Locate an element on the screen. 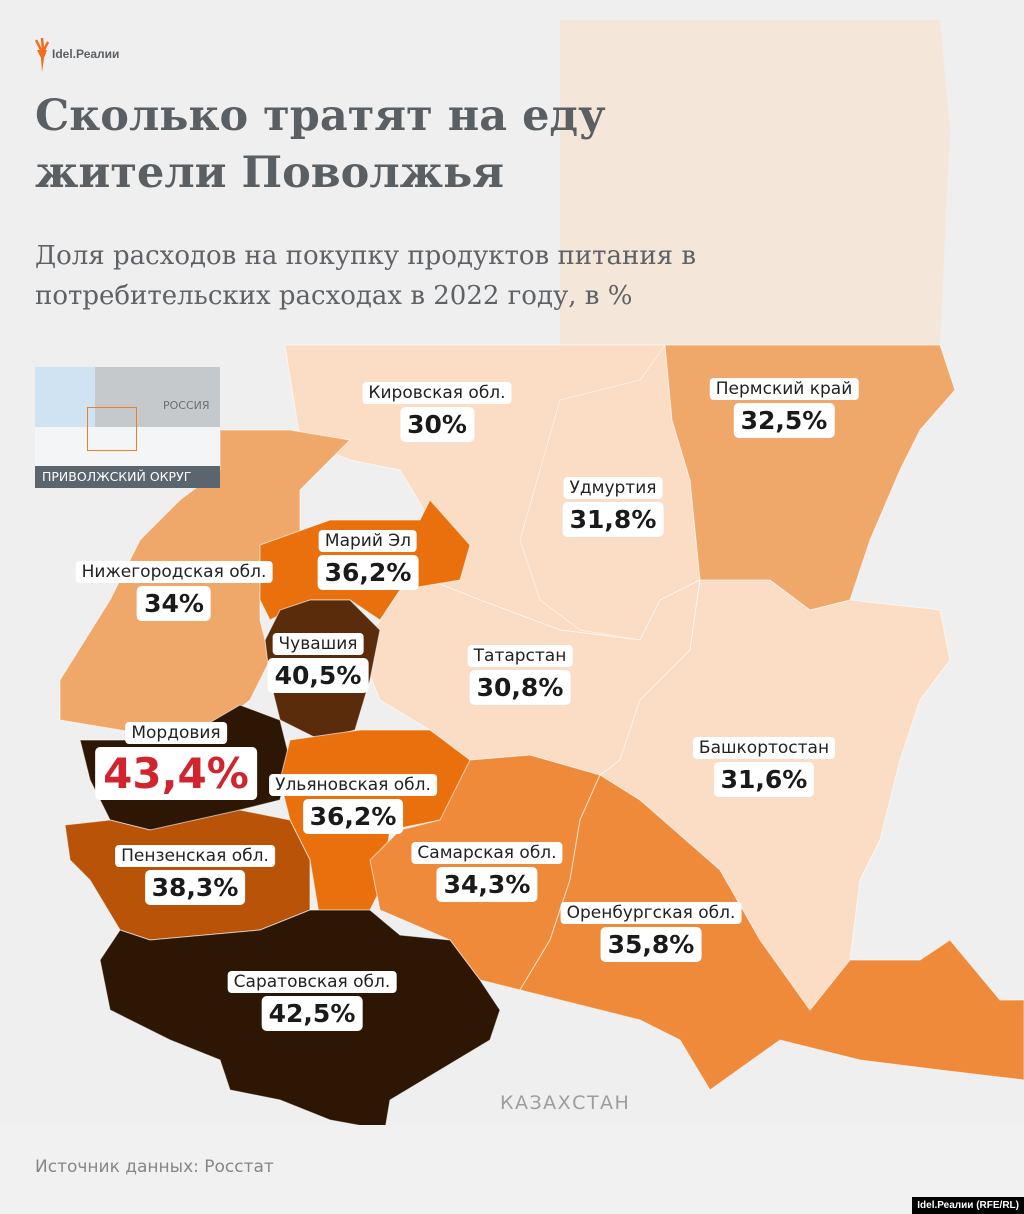 This screenshot has width=1024, height=1214. region-name: Мордовия is located at coordinates (176, 733).